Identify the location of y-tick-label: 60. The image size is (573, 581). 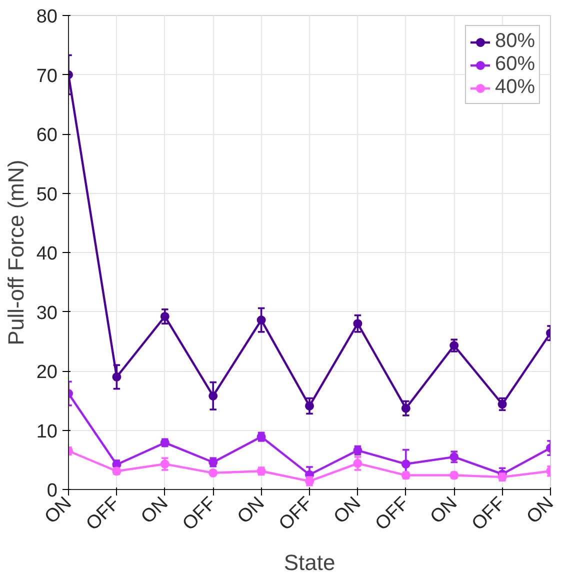
(47, 135).